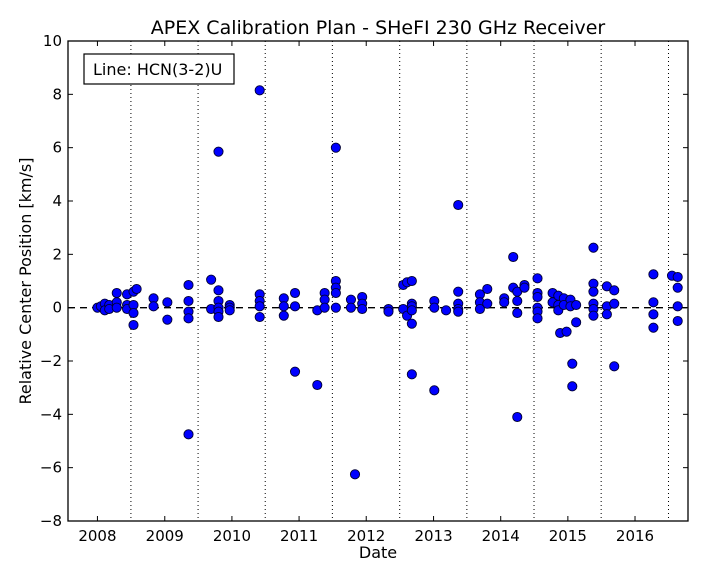 This screenshot has height=582, width=708. I want to click on legend: Line: HCN(3-2)U, so click(159, 69).